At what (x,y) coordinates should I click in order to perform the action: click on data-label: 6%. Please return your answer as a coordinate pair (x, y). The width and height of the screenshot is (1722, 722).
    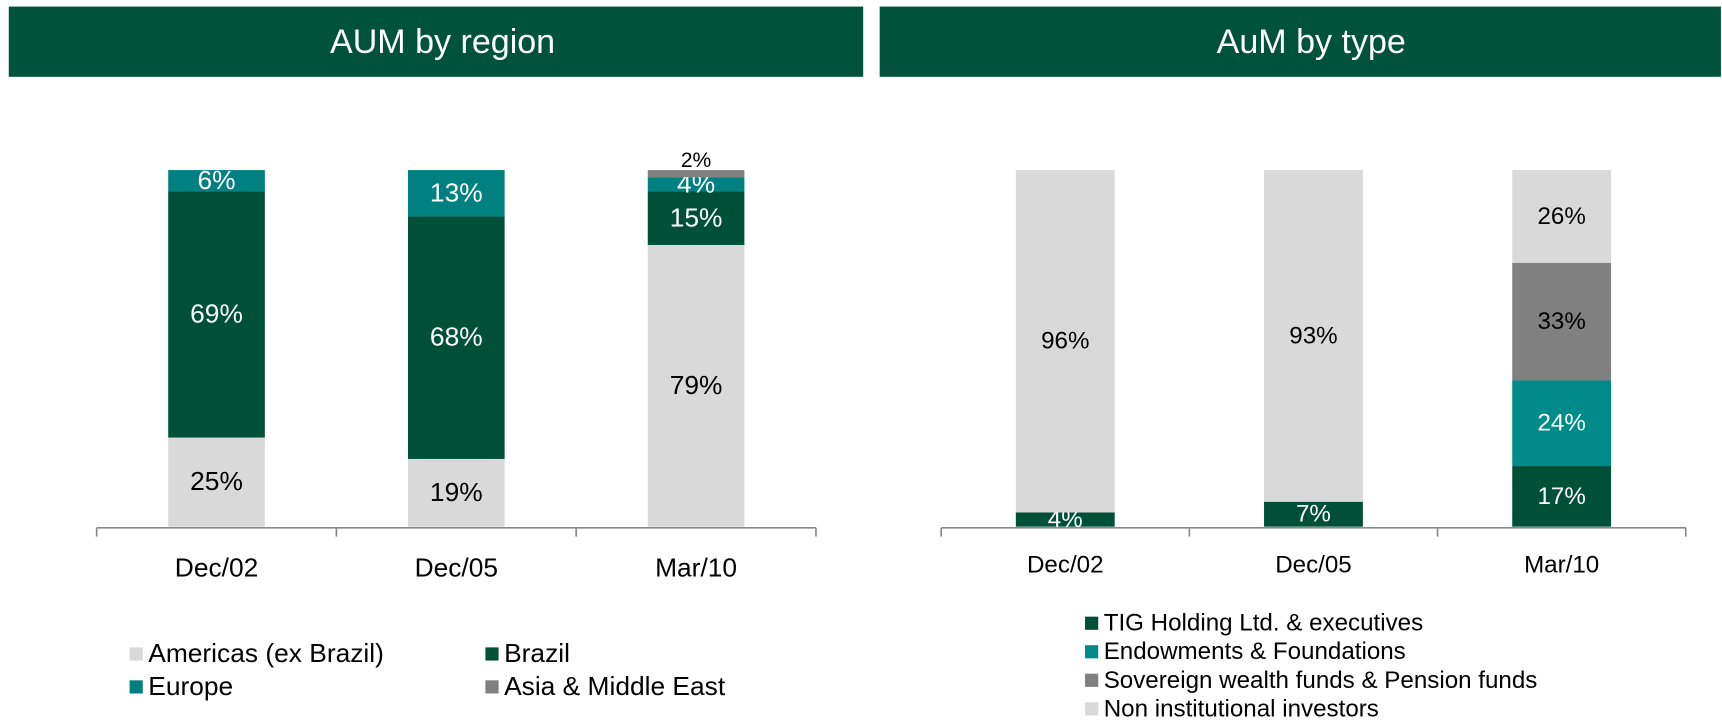
    Looking at the image, I should click on (216, 180).